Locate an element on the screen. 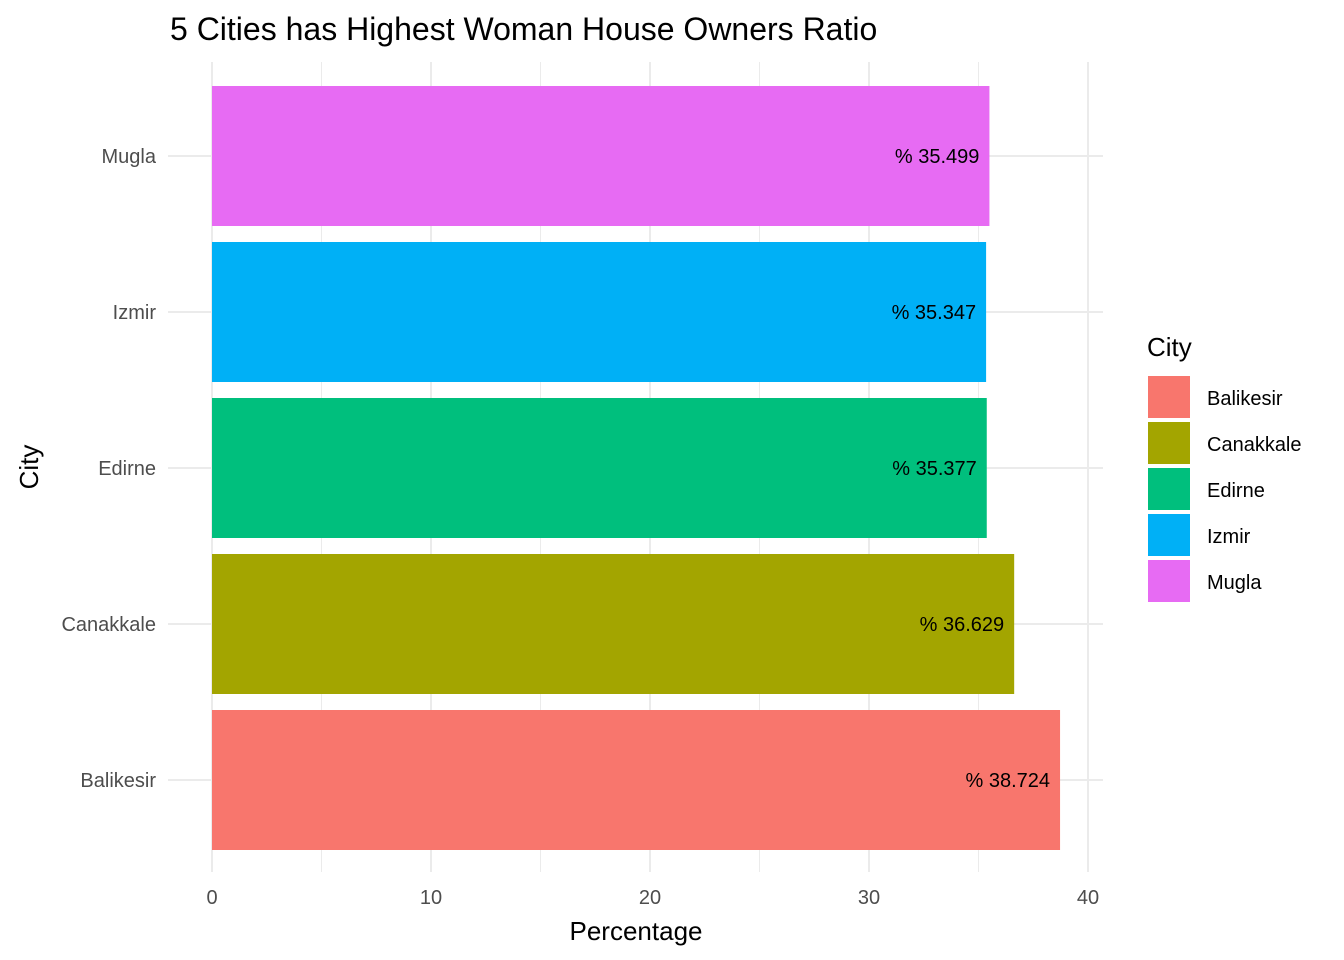 This screenshot has width=1344, height=960. data-label-edirne: % 35.377 is located at coordinates (934, 469).